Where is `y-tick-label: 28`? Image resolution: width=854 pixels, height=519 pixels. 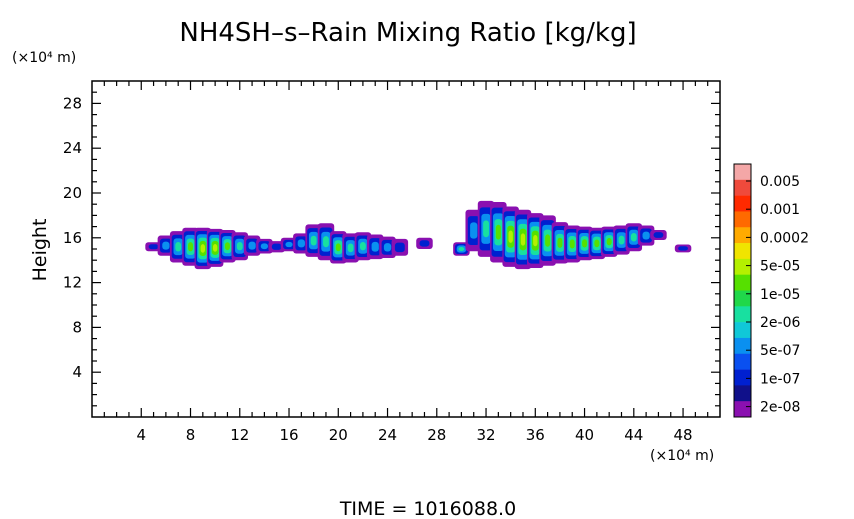 y-tick-label: 28 is located at coordinates (72, 103).